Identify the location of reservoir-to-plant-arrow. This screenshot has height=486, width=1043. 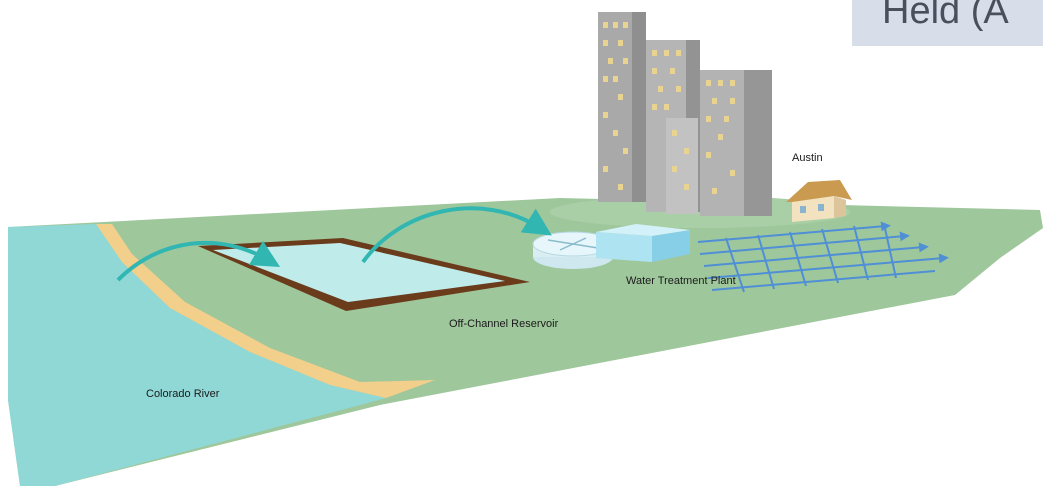
(456, 235).